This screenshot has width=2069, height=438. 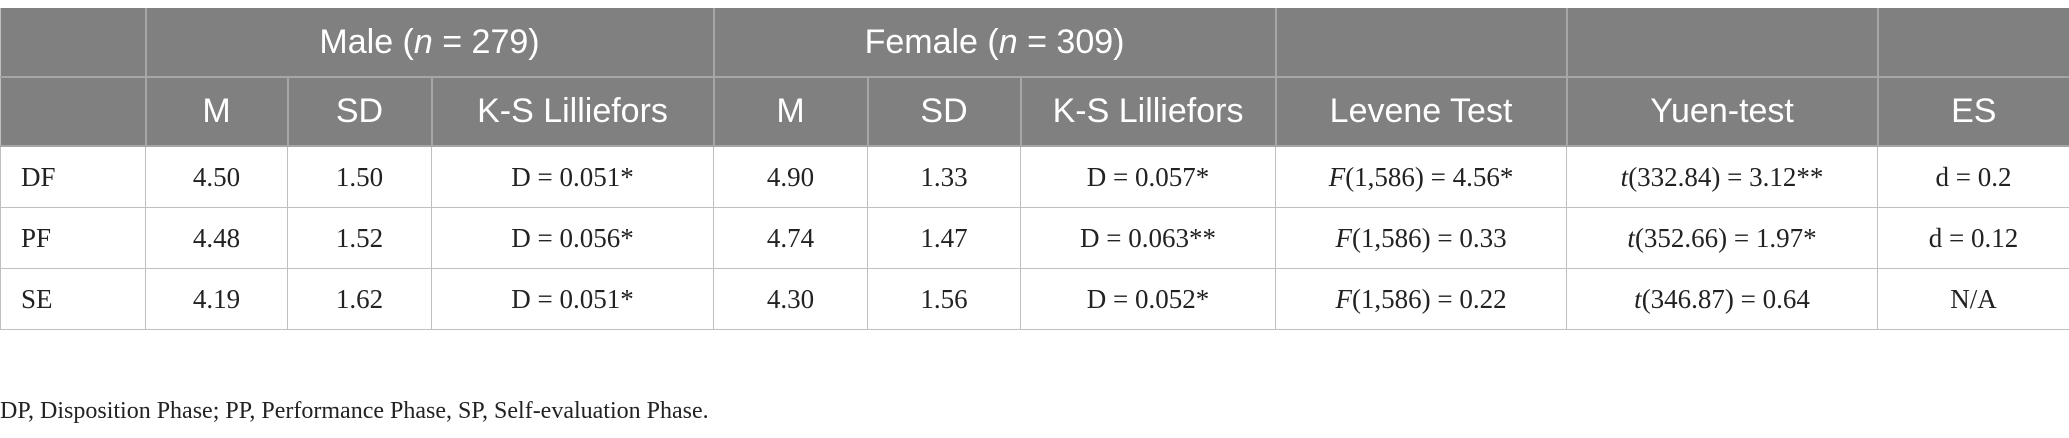 I want to click on cell-female-m: 4.90, so click(x=791, y=177).